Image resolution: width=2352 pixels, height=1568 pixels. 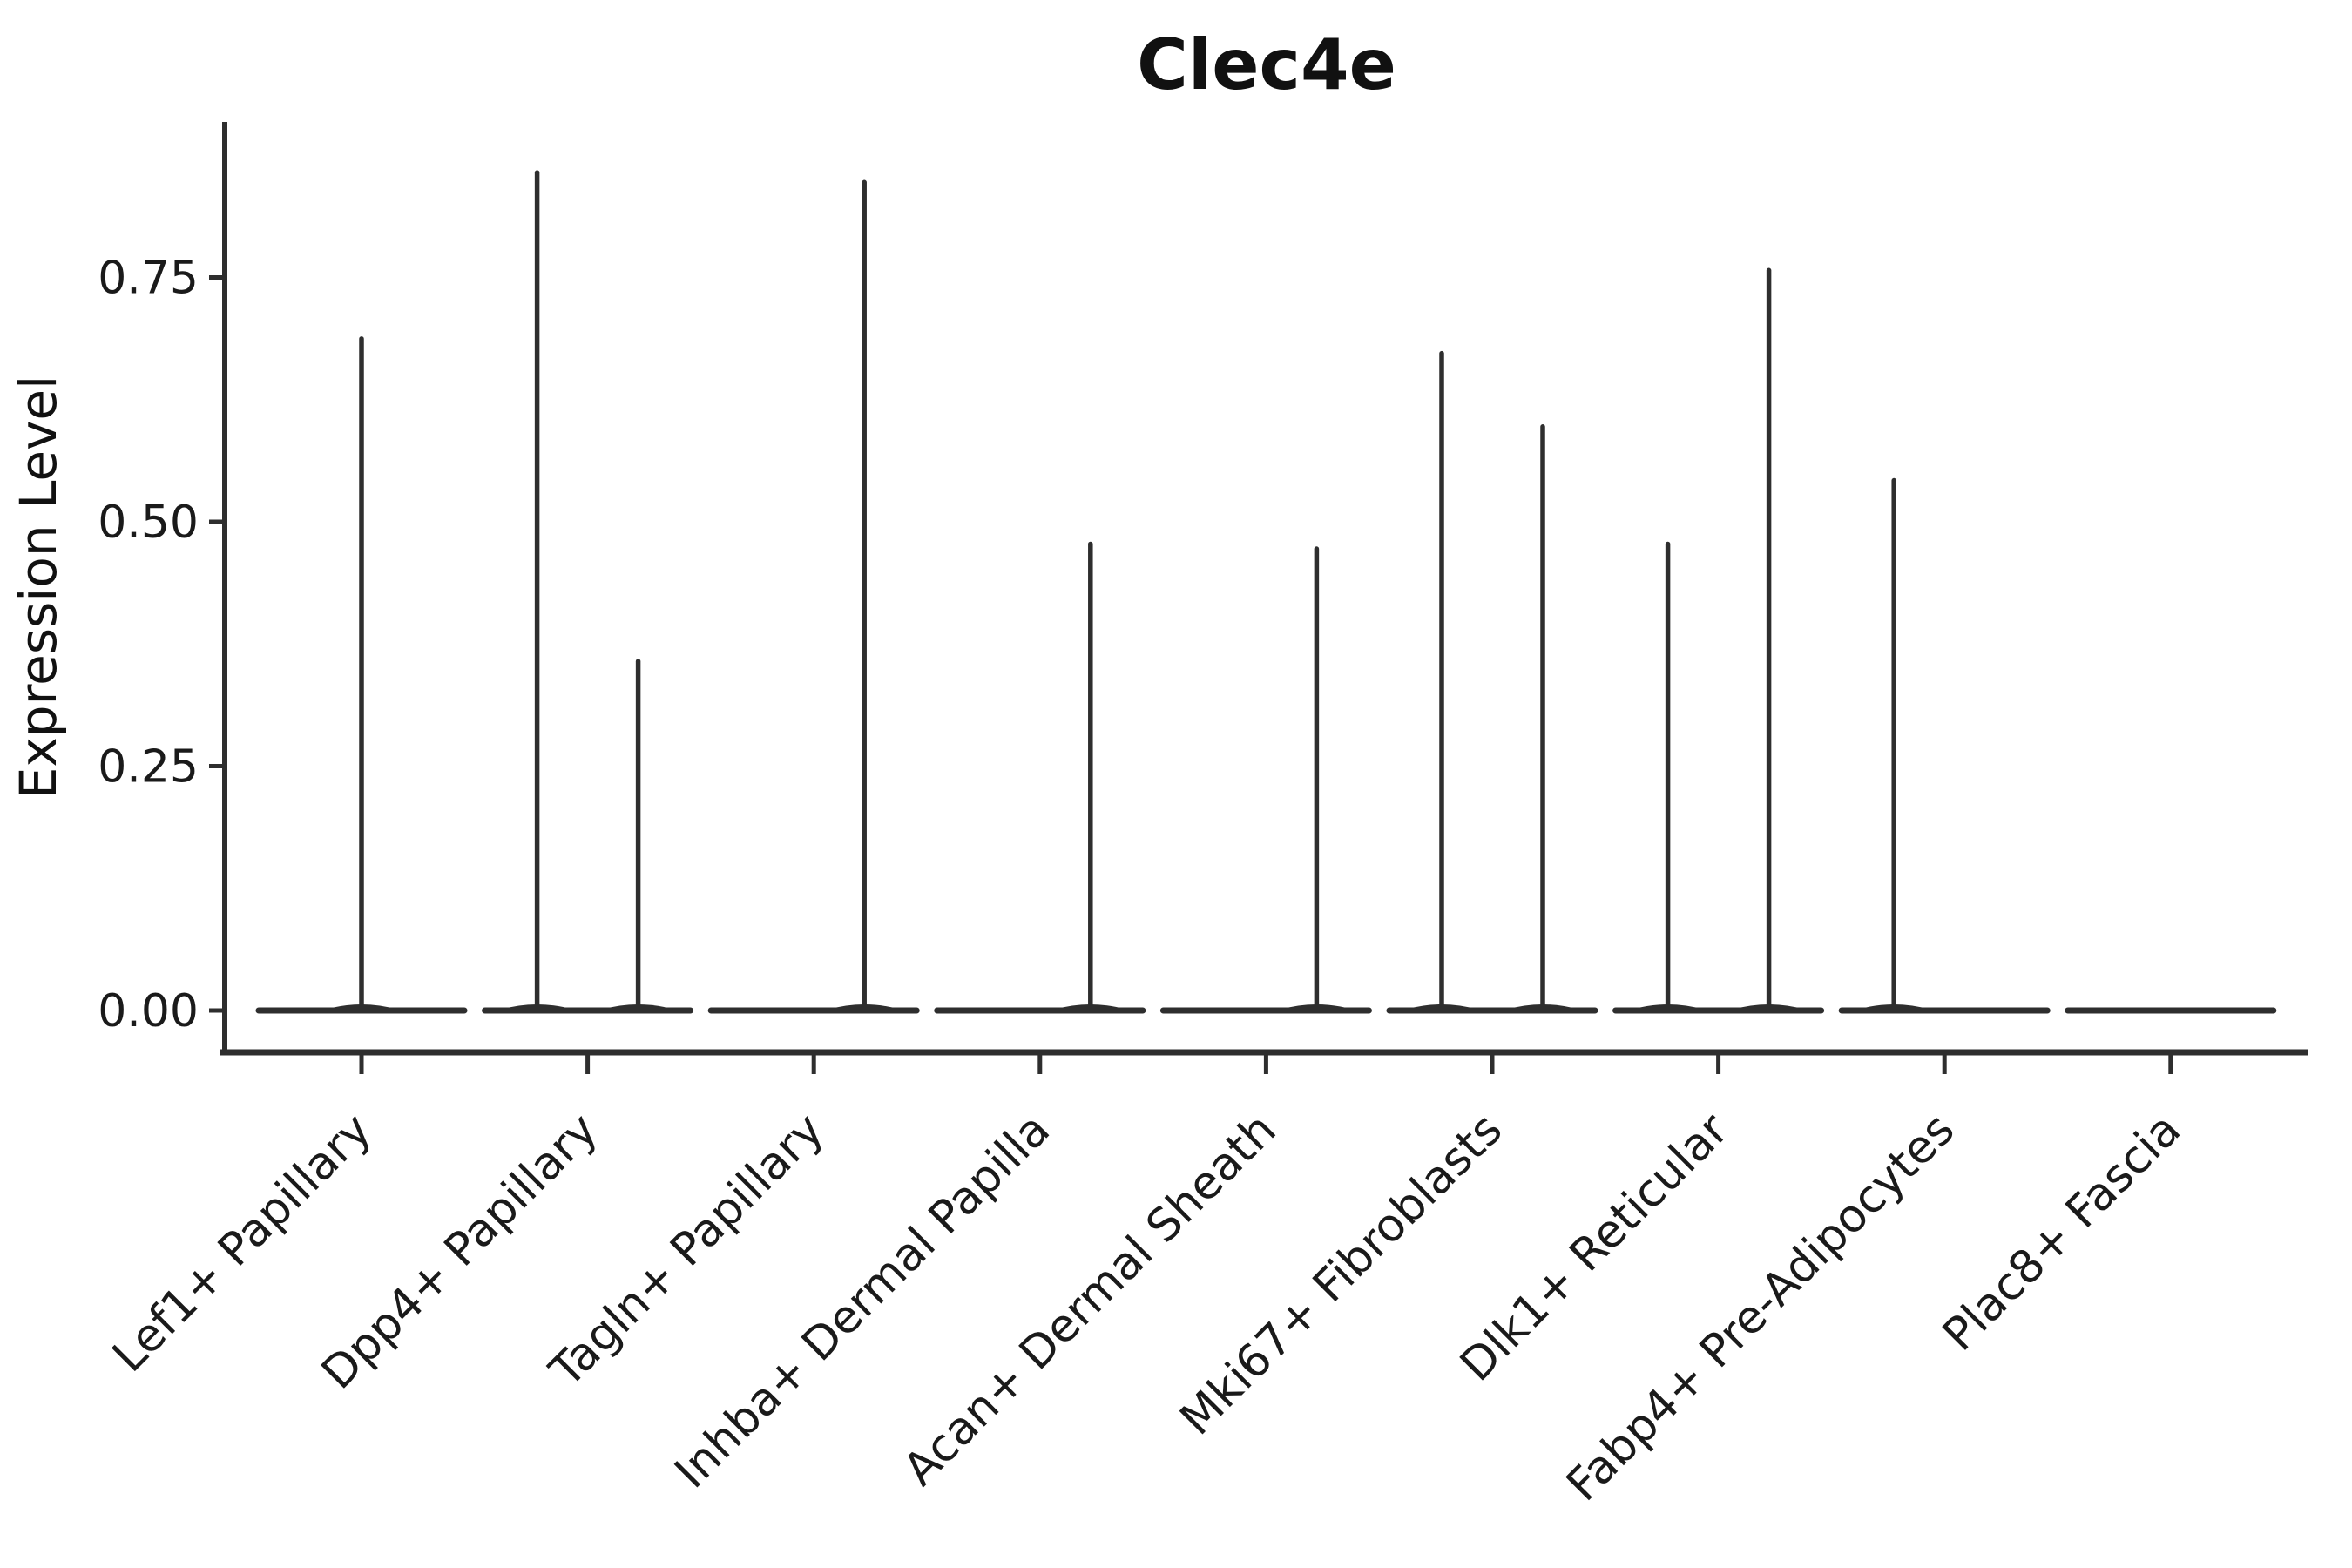 What do you see at coordinates (148, 1011) in the screenshot?
I see `y-tick-label: 0.00` at bounding box center [148, 1011].